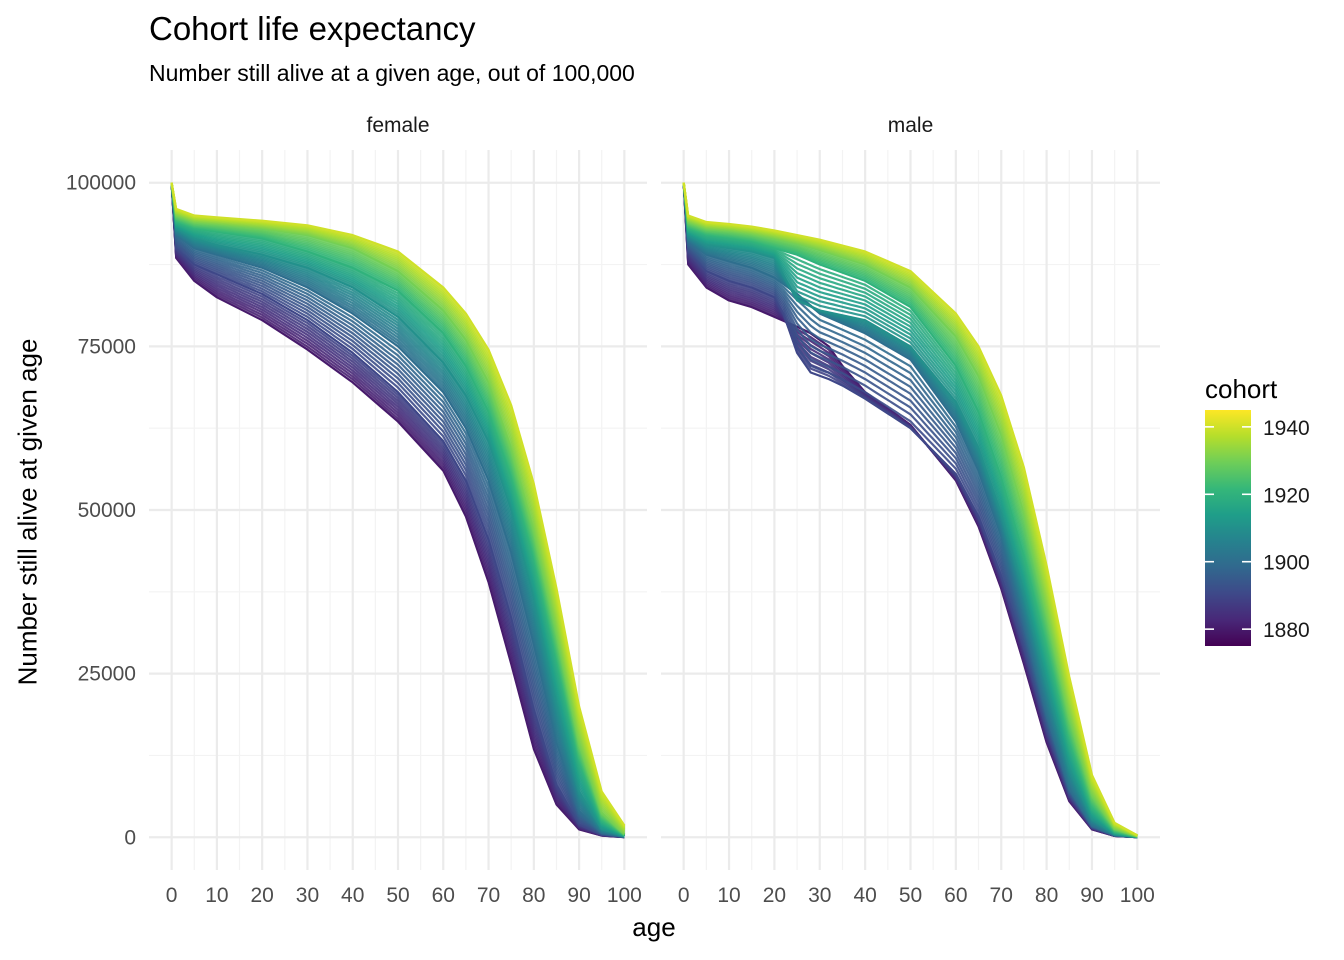 The image size is (1344, 960). Describe the element at coordinates (101, 183) in the screenshot. I see `y-tick-label: 100000` at that location.